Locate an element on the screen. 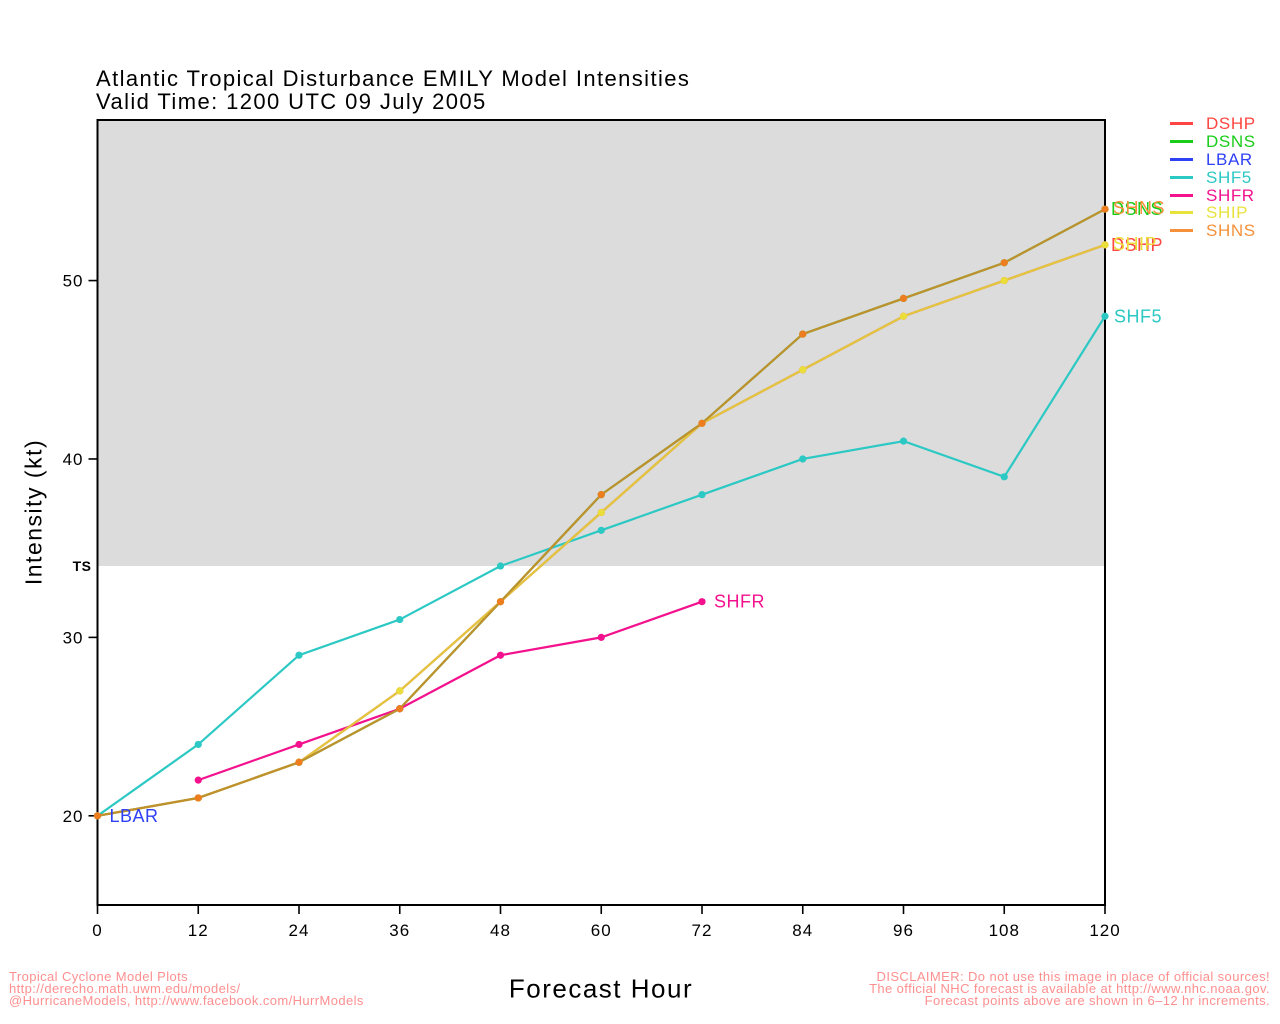  x-tick-label: 72 is located at coordinates (702, 930).